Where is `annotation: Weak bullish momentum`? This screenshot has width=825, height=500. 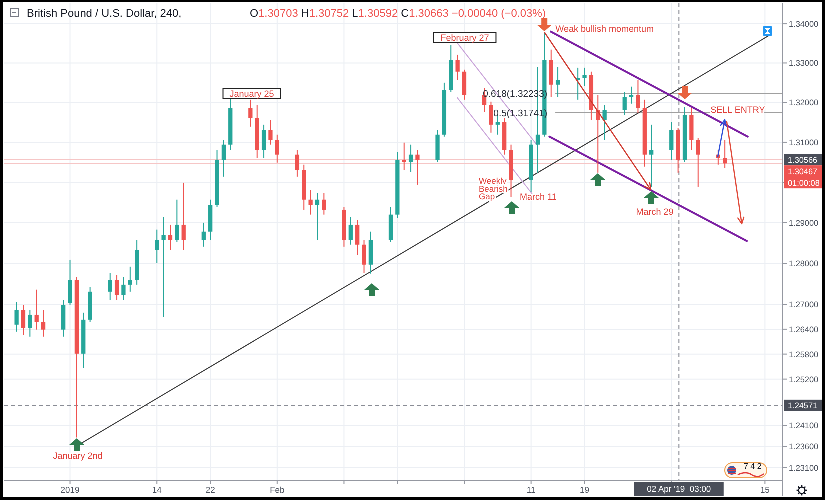 annotation: Weak bullish momentum is located at coordinates (605, 29).